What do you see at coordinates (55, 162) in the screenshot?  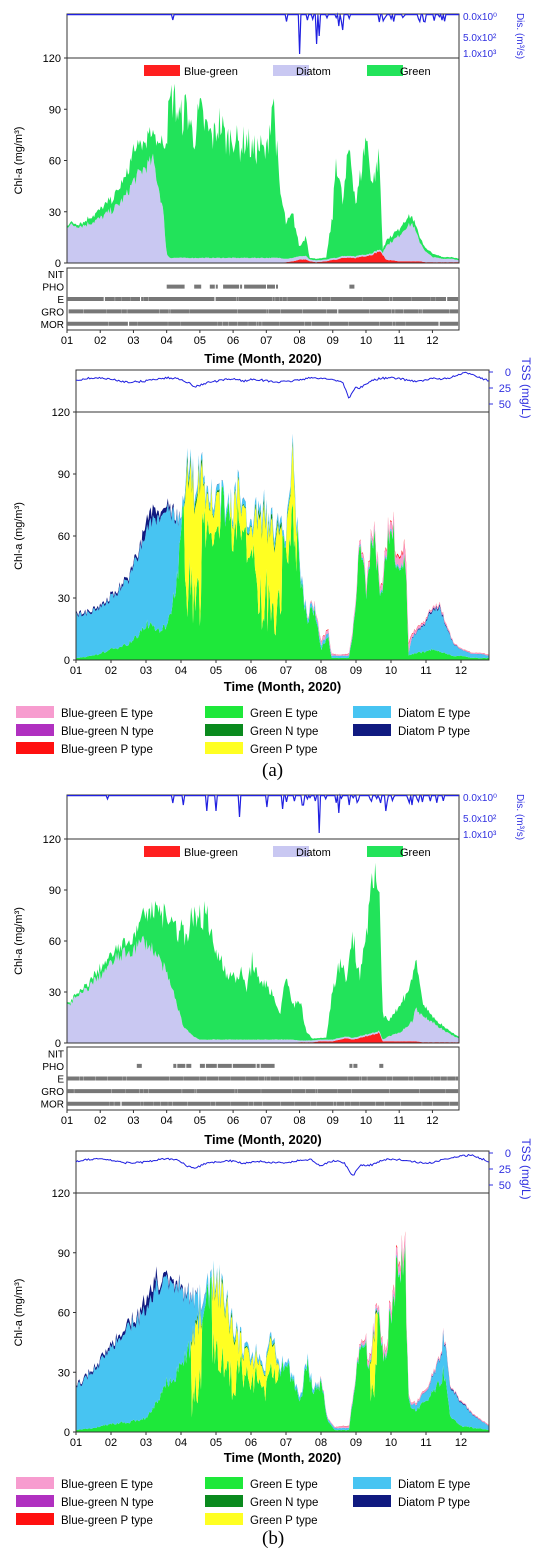 I see `a1-ytick-label: 60` at bounding box center [55, 162].